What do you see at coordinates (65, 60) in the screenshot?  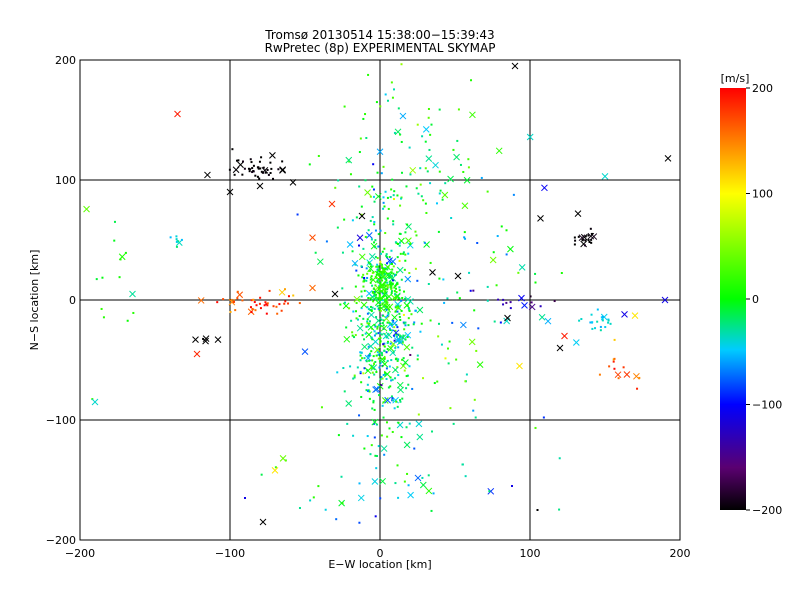 I see `y-tick-label: 200` at bounding box center [65, 60].